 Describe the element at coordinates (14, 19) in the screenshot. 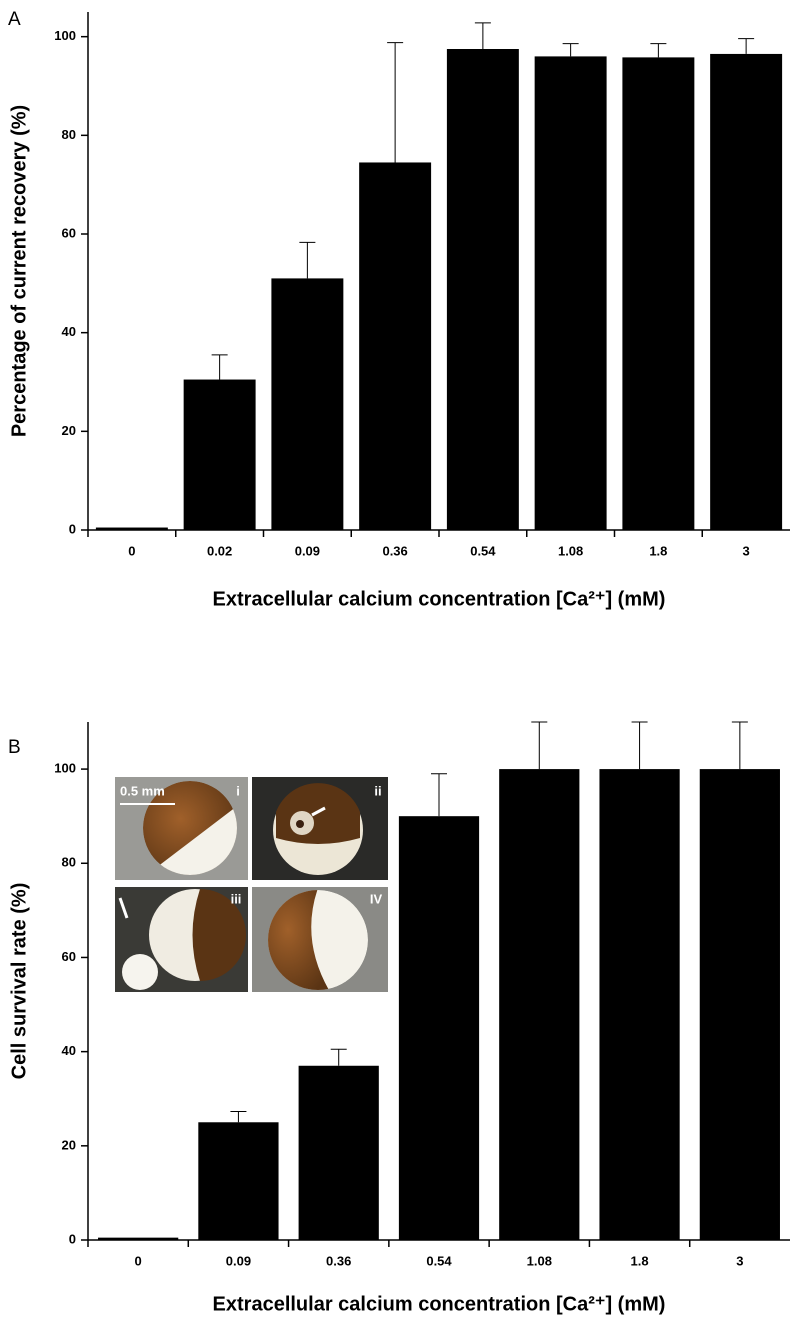

I see `panel-label: A` at that location.